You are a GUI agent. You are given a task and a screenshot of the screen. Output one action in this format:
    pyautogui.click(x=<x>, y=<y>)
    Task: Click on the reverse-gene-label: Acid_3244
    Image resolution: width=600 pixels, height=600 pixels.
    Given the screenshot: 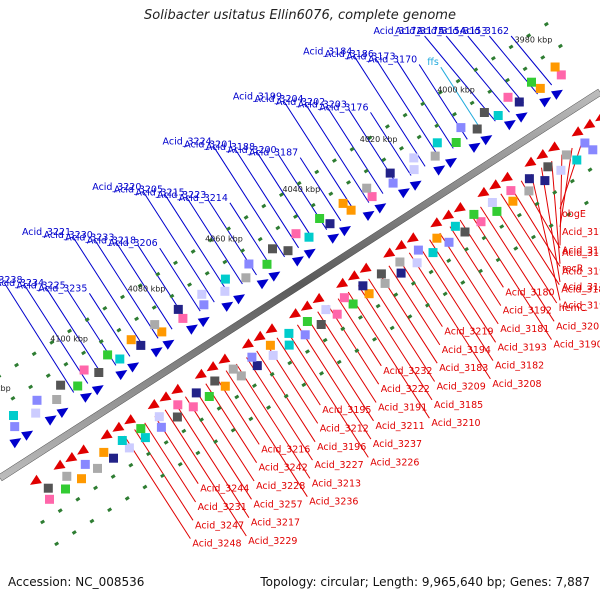 What is the action you would take?
    pyautogui.click(x=224, y=489)
    